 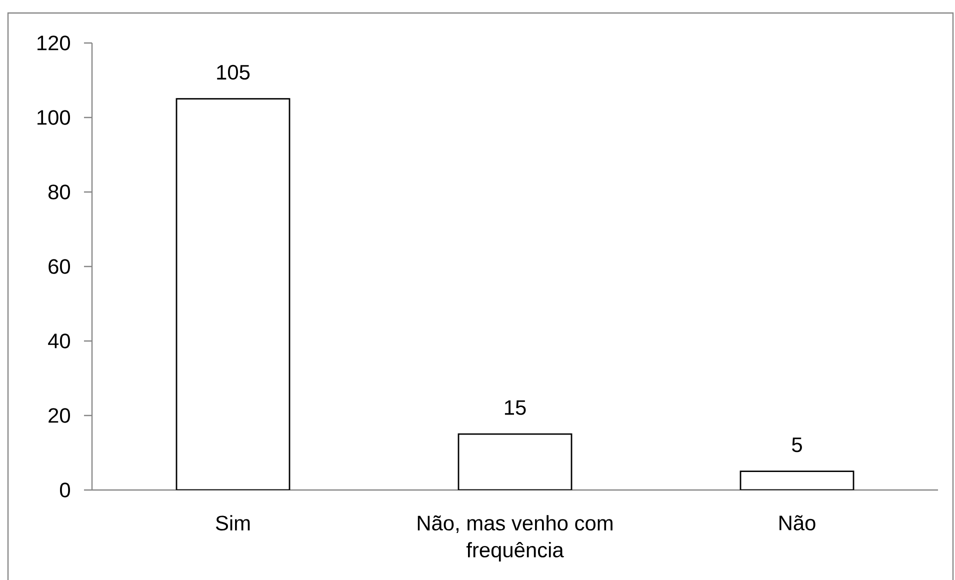 I want to click on data-label: 105, so click(x=233, y=72).